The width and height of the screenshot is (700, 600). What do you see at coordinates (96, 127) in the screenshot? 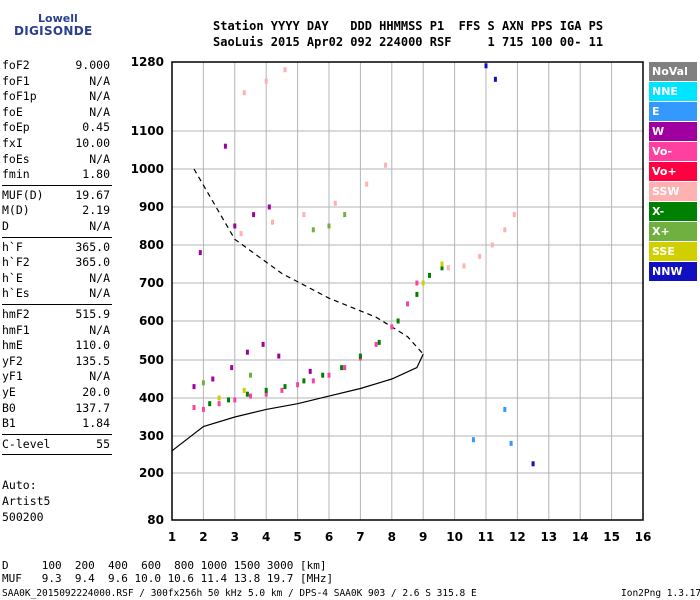
I see `param-value: 0.45` at bounding box center [96, 127].